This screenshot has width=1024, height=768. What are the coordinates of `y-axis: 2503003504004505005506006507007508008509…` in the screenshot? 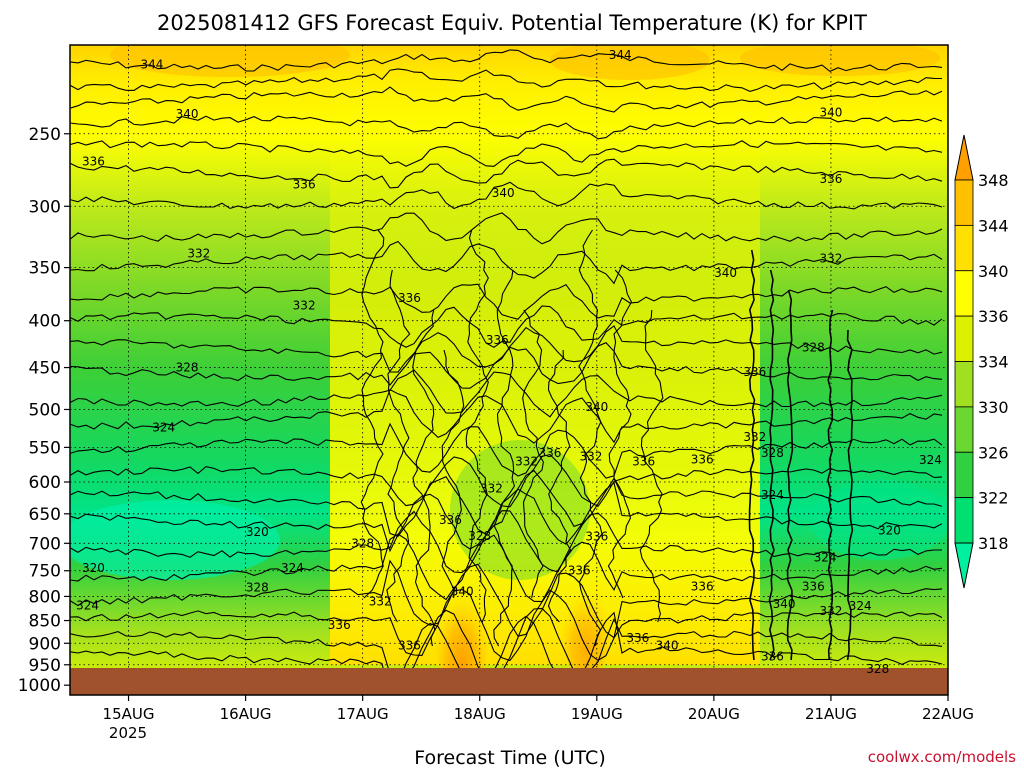 It's located at (44, 410).